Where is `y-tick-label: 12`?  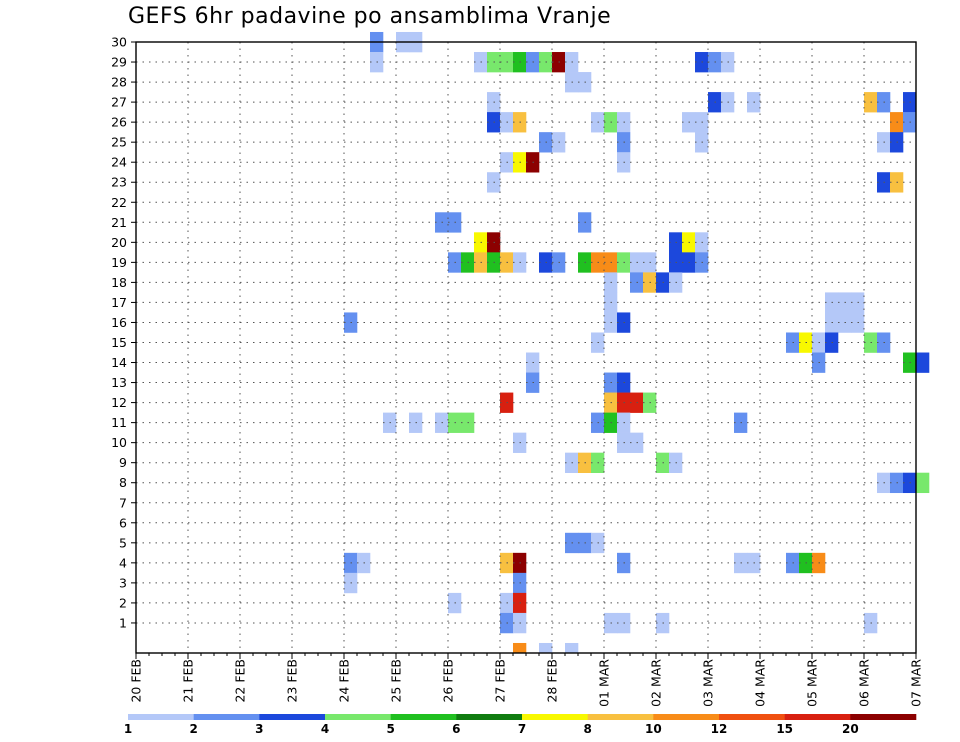
y-tick-label: 12 is located at coordinates (119, 402).